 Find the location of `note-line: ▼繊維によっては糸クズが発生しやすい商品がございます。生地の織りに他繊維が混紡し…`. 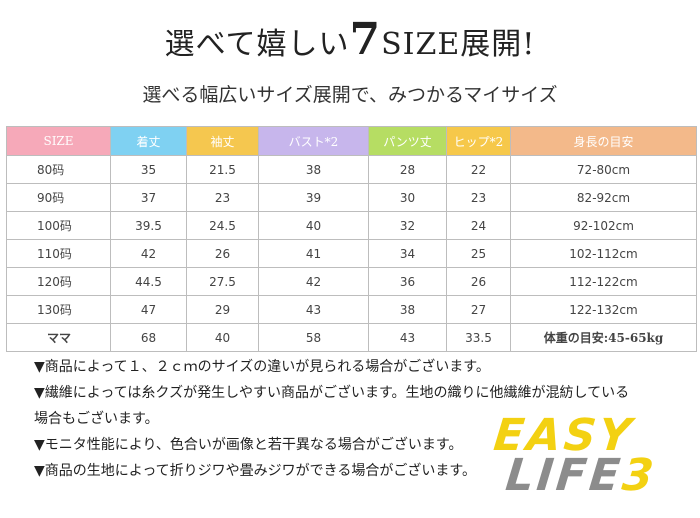

note-line: ▼繊維によっては糸クズが発生しやすい商品がございます。生地の織りに他繊維が混紡し… is located at coordinates (332, 393).